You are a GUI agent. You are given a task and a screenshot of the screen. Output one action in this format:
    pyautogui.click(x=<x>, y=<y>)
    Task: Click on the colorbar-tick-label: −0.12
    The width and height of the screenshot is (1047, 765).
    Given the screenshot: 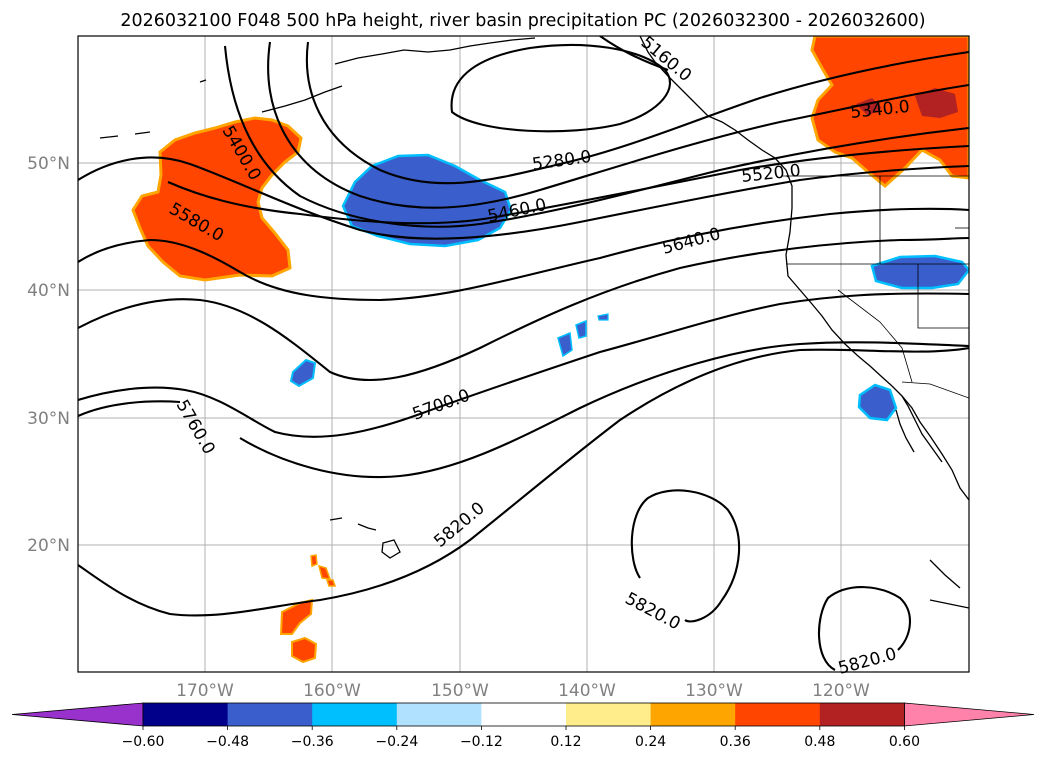 What is the action you would take?
    pyautogui.click(x=481, y=742)
    